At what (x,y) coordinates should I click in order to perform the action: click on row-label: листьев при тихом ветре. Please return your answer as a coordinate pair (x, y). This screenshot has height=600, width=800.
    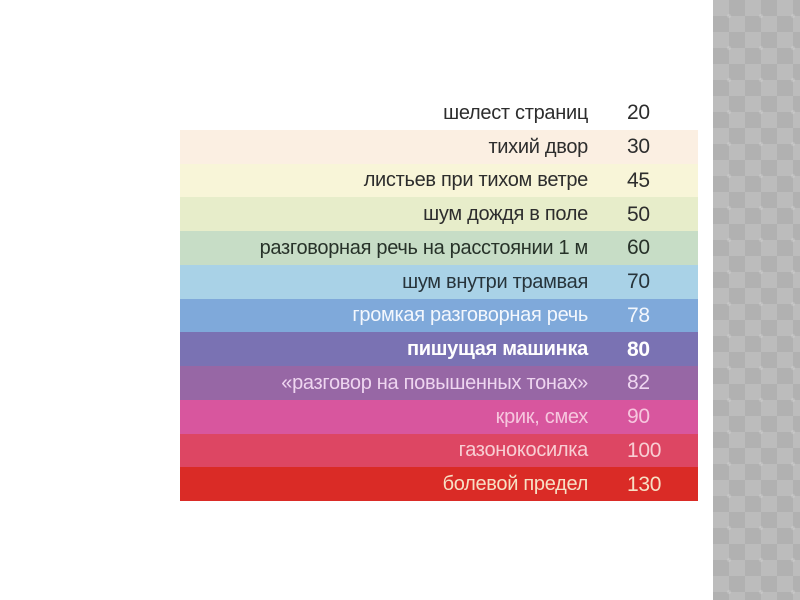
    Looking at the image, I should click on (476, 180).